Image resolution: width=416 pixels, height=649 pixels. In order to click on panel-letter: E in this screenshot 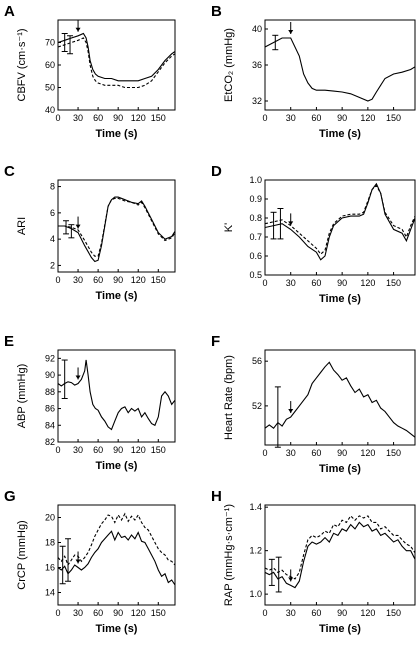, I will do `click(9, 341)`.